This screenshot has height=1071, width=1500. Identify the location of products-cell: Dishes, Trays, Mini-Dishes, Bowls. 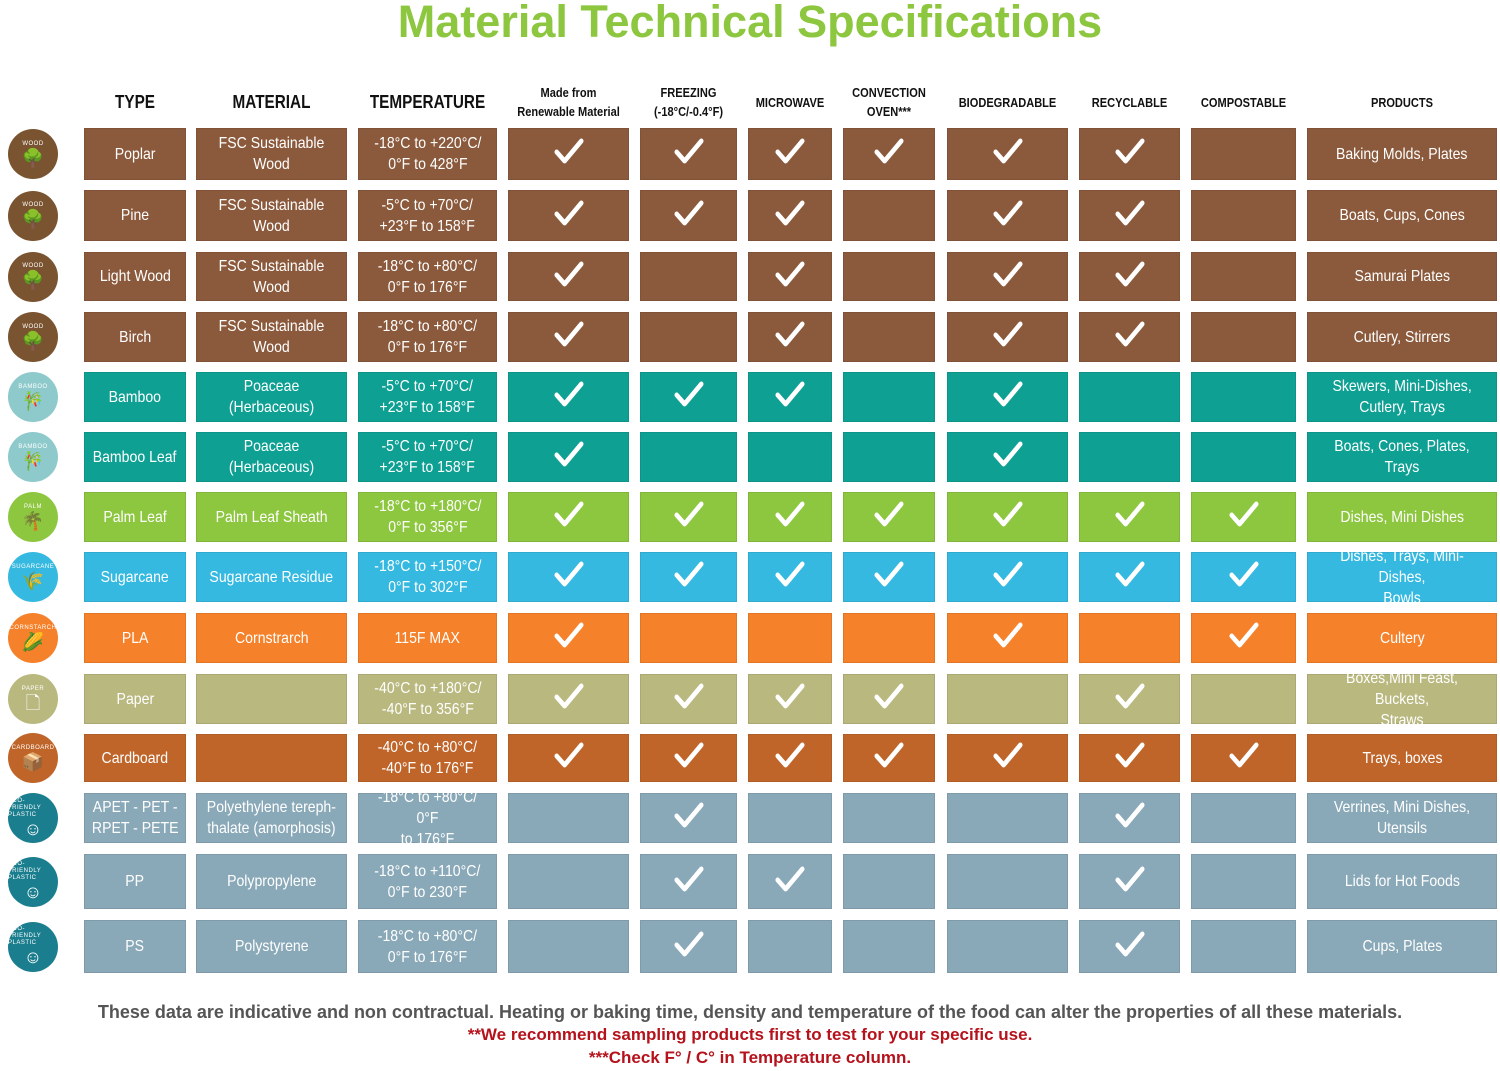
(1402, 577).